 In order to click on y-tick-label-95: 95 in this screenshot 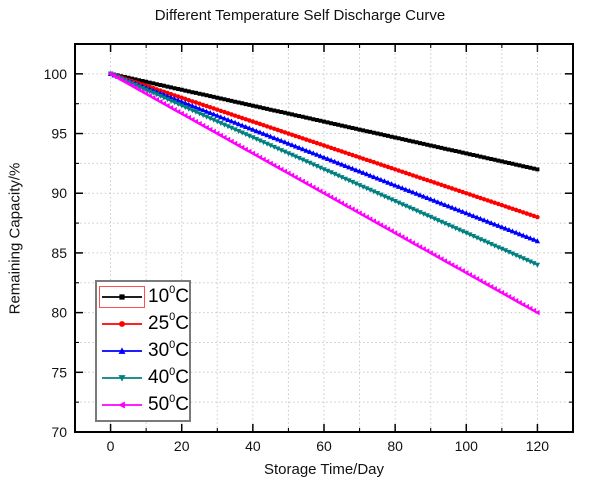, I will do `click(59, 134)`.